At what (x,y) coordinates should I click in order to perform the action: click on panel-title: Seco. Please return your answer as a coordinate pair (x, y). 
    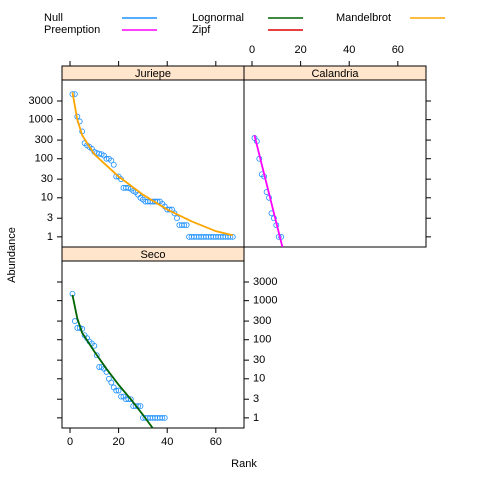
    Looking at the image, I should click on (152, 255).